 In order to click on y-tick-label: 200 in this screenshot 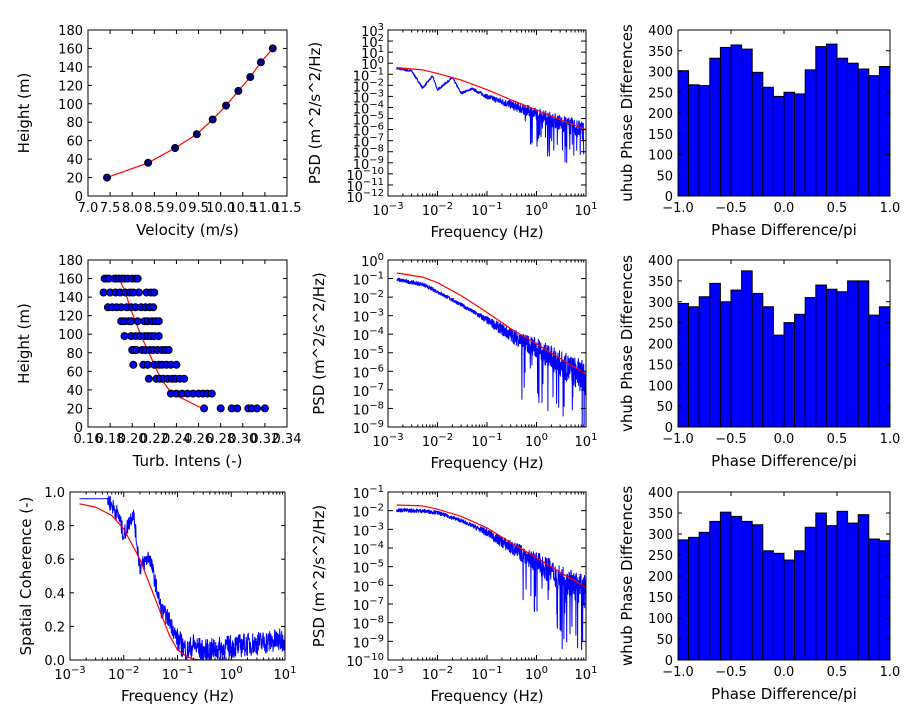, I will do `click(660, 114)`.